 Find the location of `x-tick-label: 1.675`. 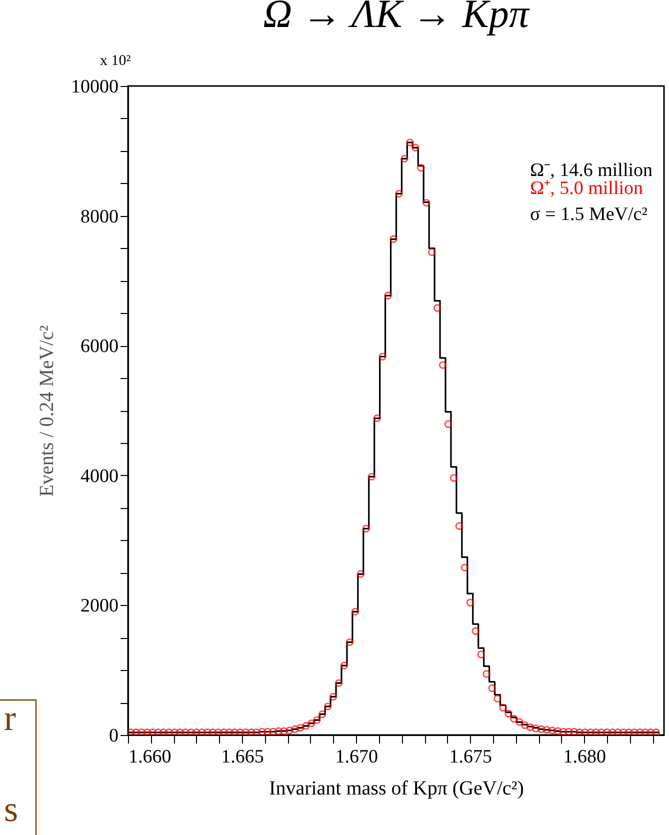

x-tick-label: 1.675 is located at coordinates (470, 757).